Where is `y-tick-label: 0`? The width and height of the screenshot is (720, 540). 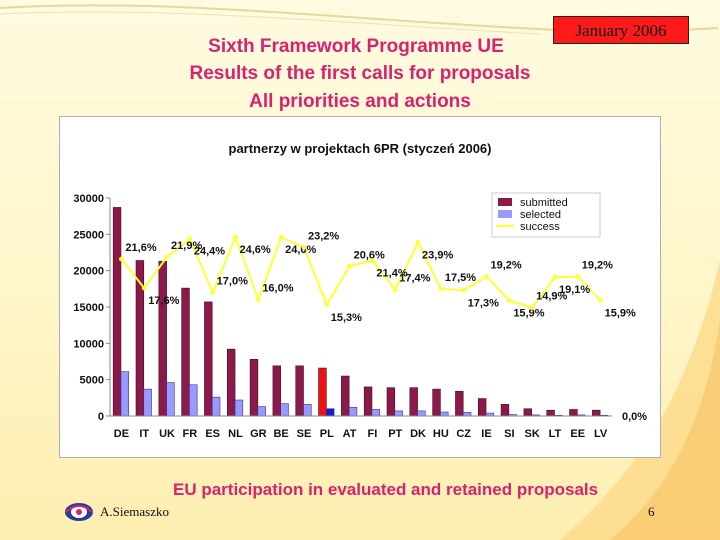 y-tick-label: 0 is located at coordinates (101, 417).